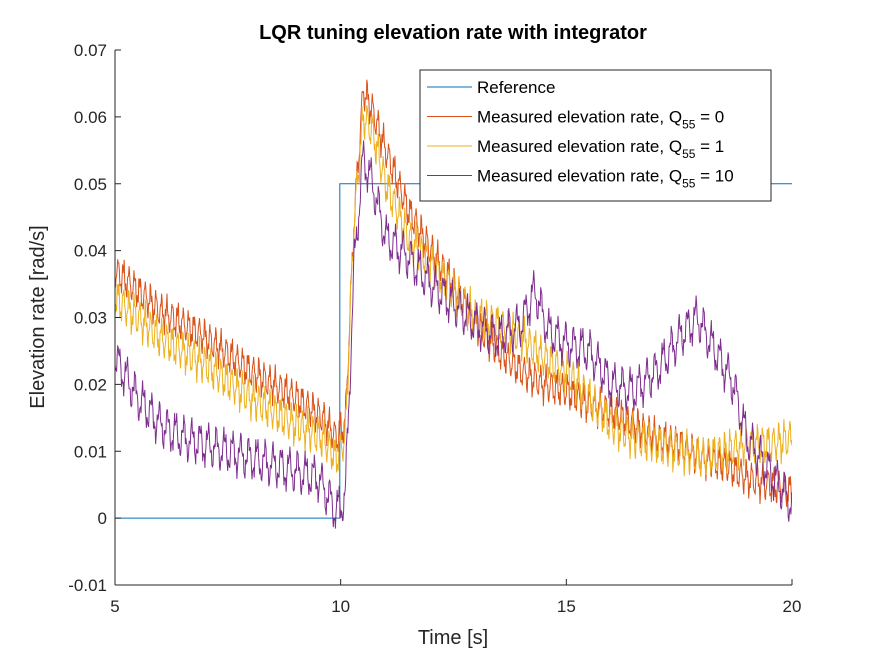 The width and height of the screenshot is (875, 656). I want to click on x-tick-label: 10, so click(340, 606).